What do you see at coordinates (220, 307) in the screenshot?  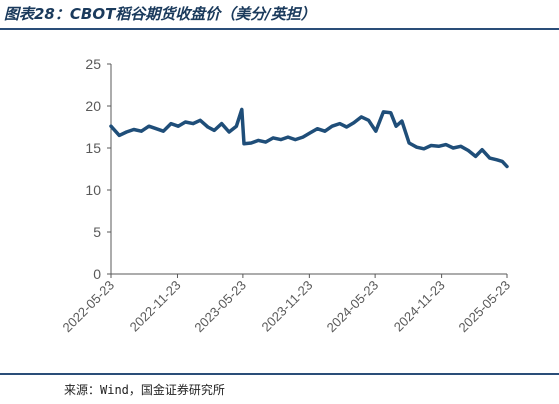 I see `x-tick-label: 2023-05-23` at bounding box center [220, 307].